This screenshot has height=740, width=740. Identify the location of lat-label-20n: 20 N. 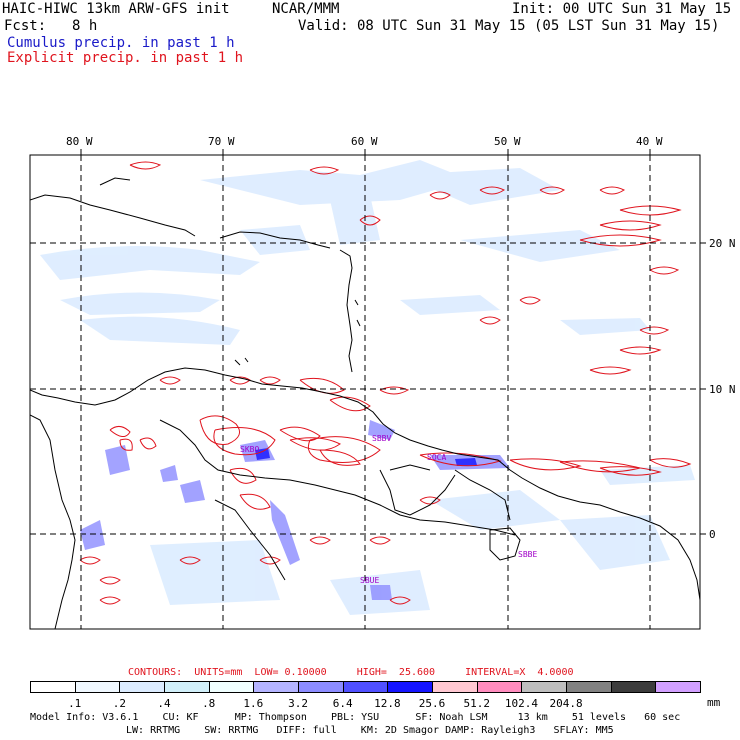
(722, 243).